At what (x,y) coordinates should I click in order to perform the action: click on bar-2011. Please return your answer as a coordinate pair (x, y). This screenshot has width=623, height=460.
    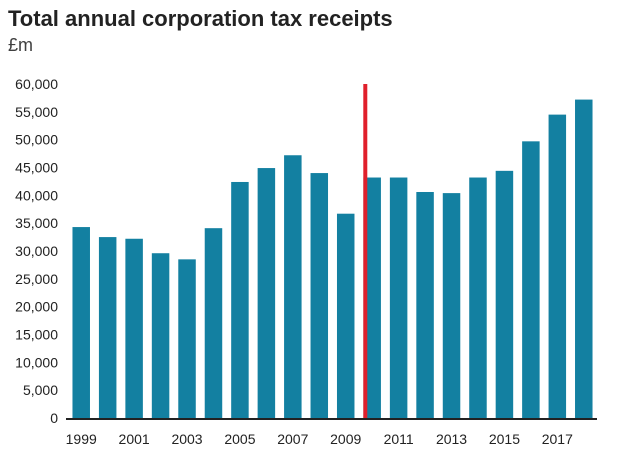
    Looking at the image, I should click on (398, 297).